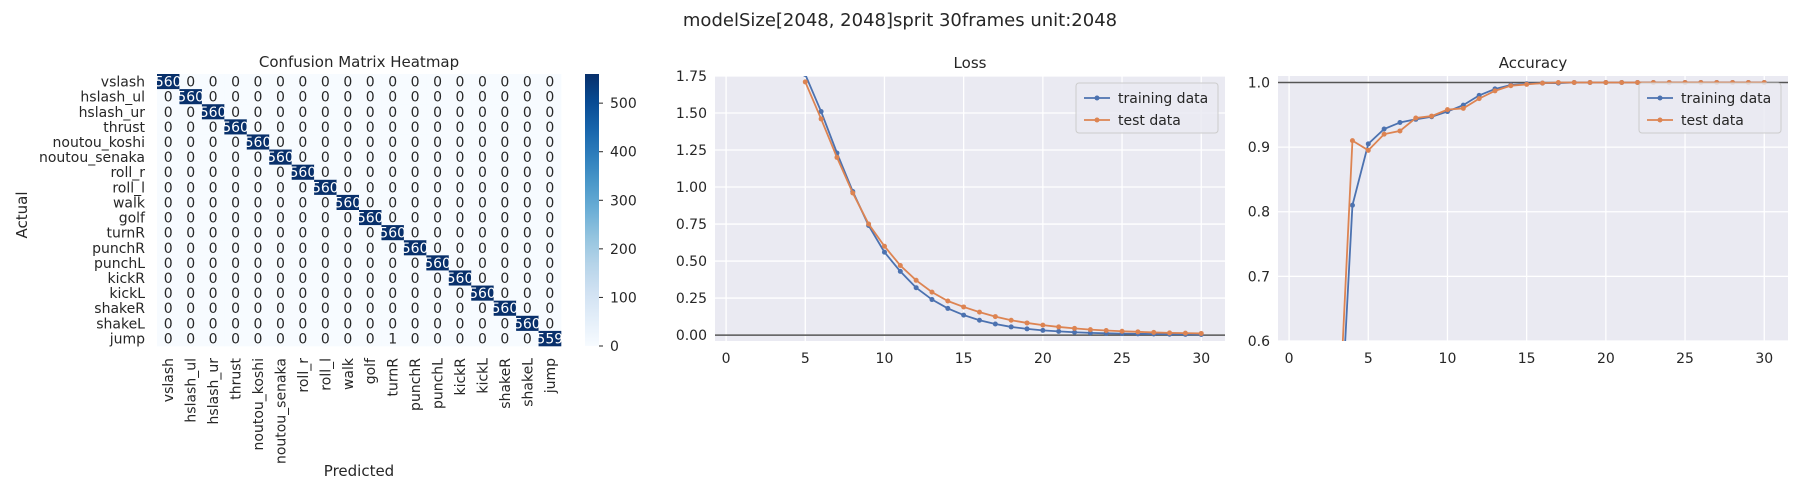 This screenshot has height=500, width=1800. Describe the element at coordinates (1259, 148) in the screenshot. I see `y-tick-label: 0.9` at that location.